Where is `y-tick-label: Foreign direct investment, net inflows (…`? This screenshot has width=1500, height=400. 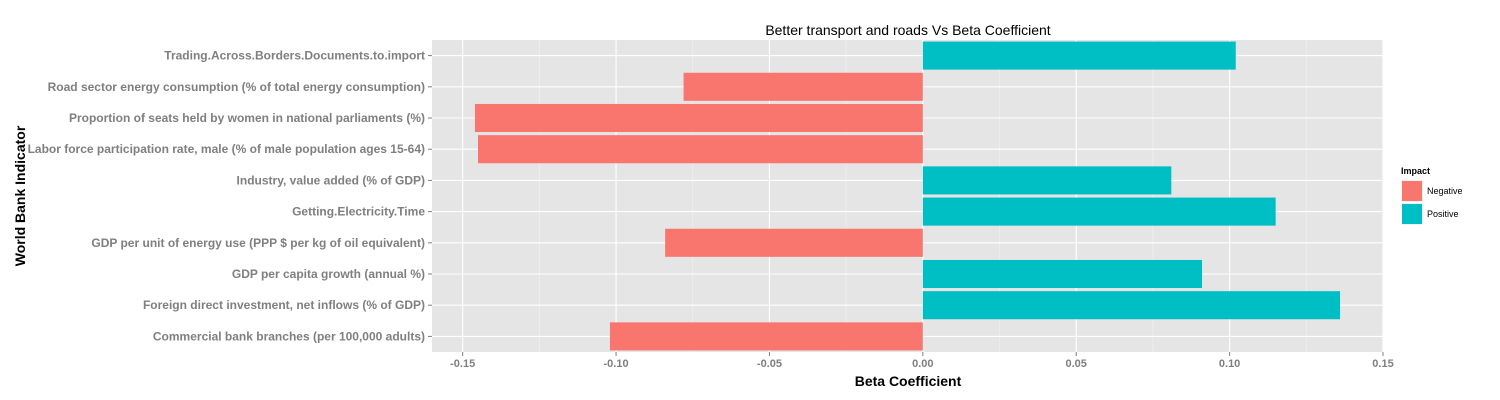 y-tick-label: Foreign direct investment, net inflows (… is located at coordinates (284, 305).